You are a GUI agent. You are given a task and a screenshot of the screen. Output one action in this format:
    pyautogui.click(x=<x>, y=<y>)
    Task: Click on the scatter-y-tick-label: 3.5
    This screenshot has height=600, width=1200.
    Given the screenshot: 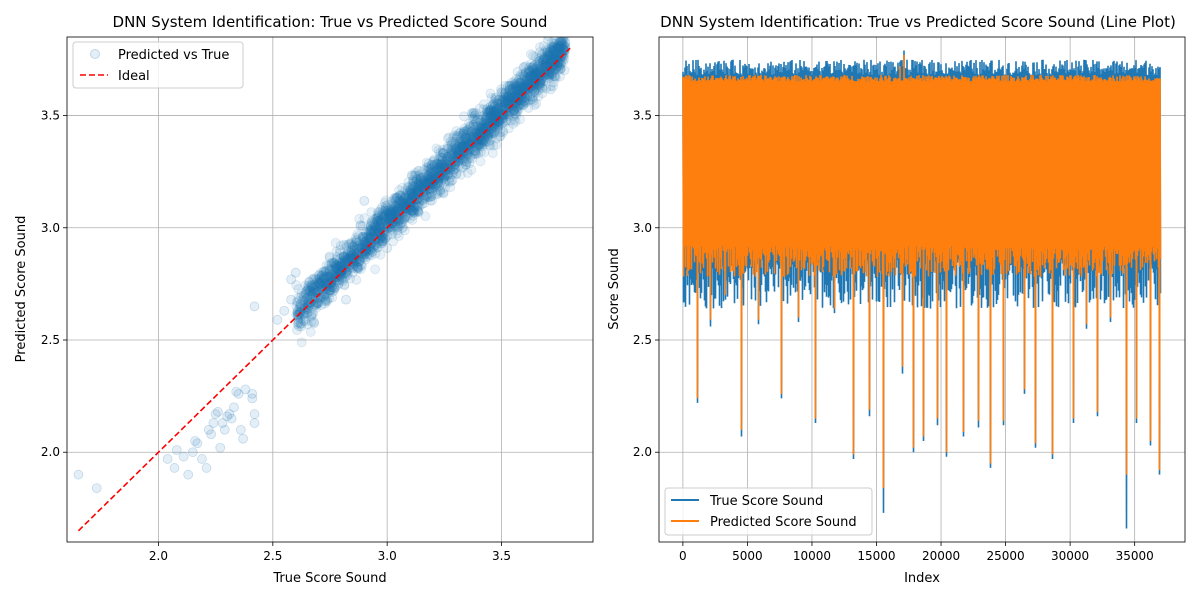 What is the action you would take?
    pyautogui.click(x=50, y=116)
    